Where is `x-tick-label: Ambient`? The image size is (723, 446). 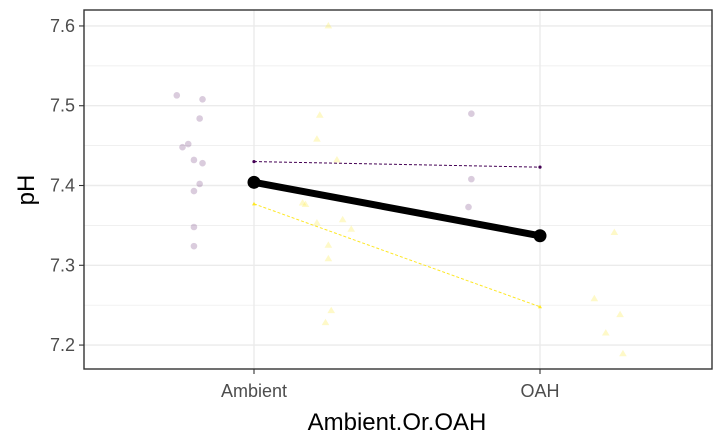
x-tick-label: Ambient is located at coordinates (254, 391).